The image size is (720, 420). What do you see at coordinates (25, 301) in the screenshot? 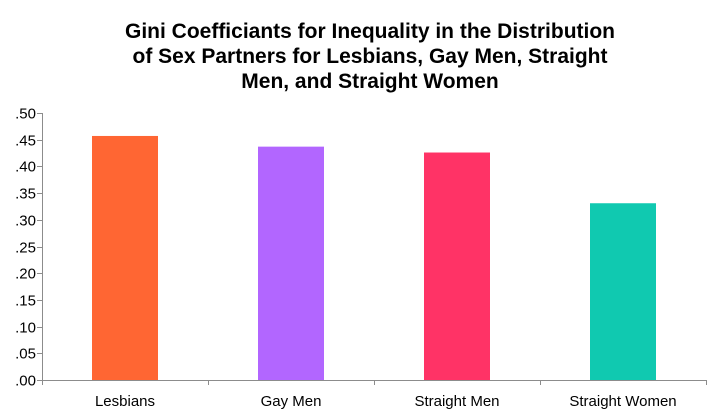
I see `y-tick-label: .15` at bounding box center [25, 301].